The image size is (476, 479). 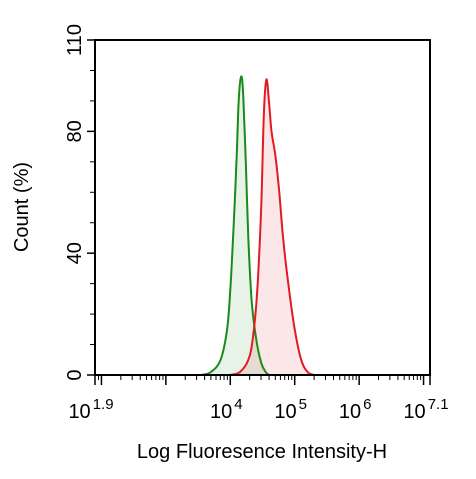 I want to click on x-tick-label: 10 6, so click(x=355, y=409).